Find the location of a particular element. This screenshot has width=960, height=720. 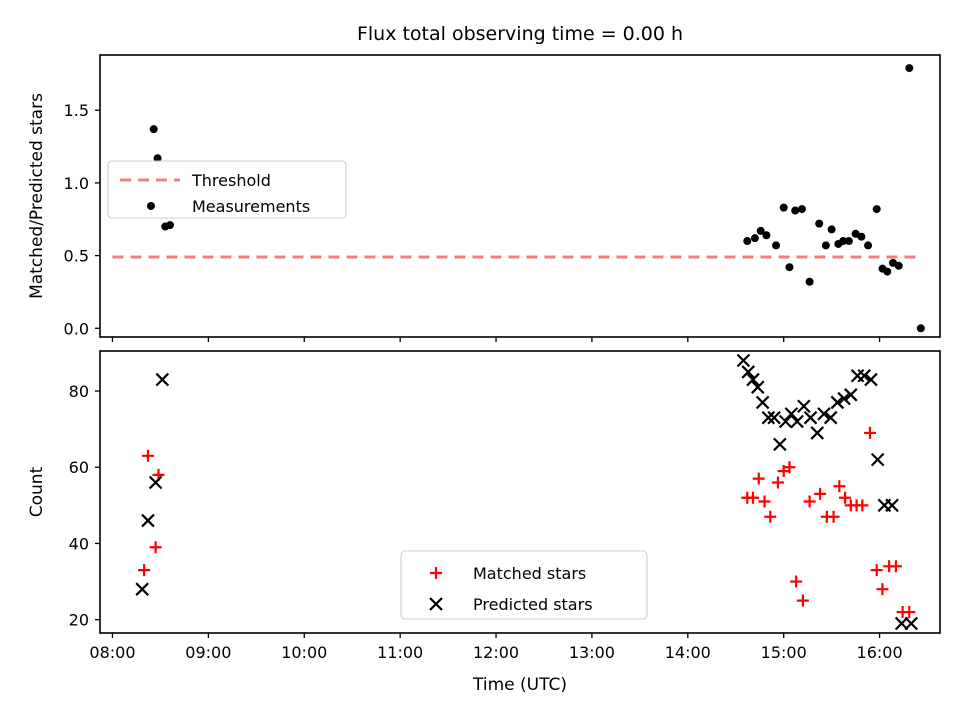

x-tick-label: 10:00 is located at coordinates (304, 652).